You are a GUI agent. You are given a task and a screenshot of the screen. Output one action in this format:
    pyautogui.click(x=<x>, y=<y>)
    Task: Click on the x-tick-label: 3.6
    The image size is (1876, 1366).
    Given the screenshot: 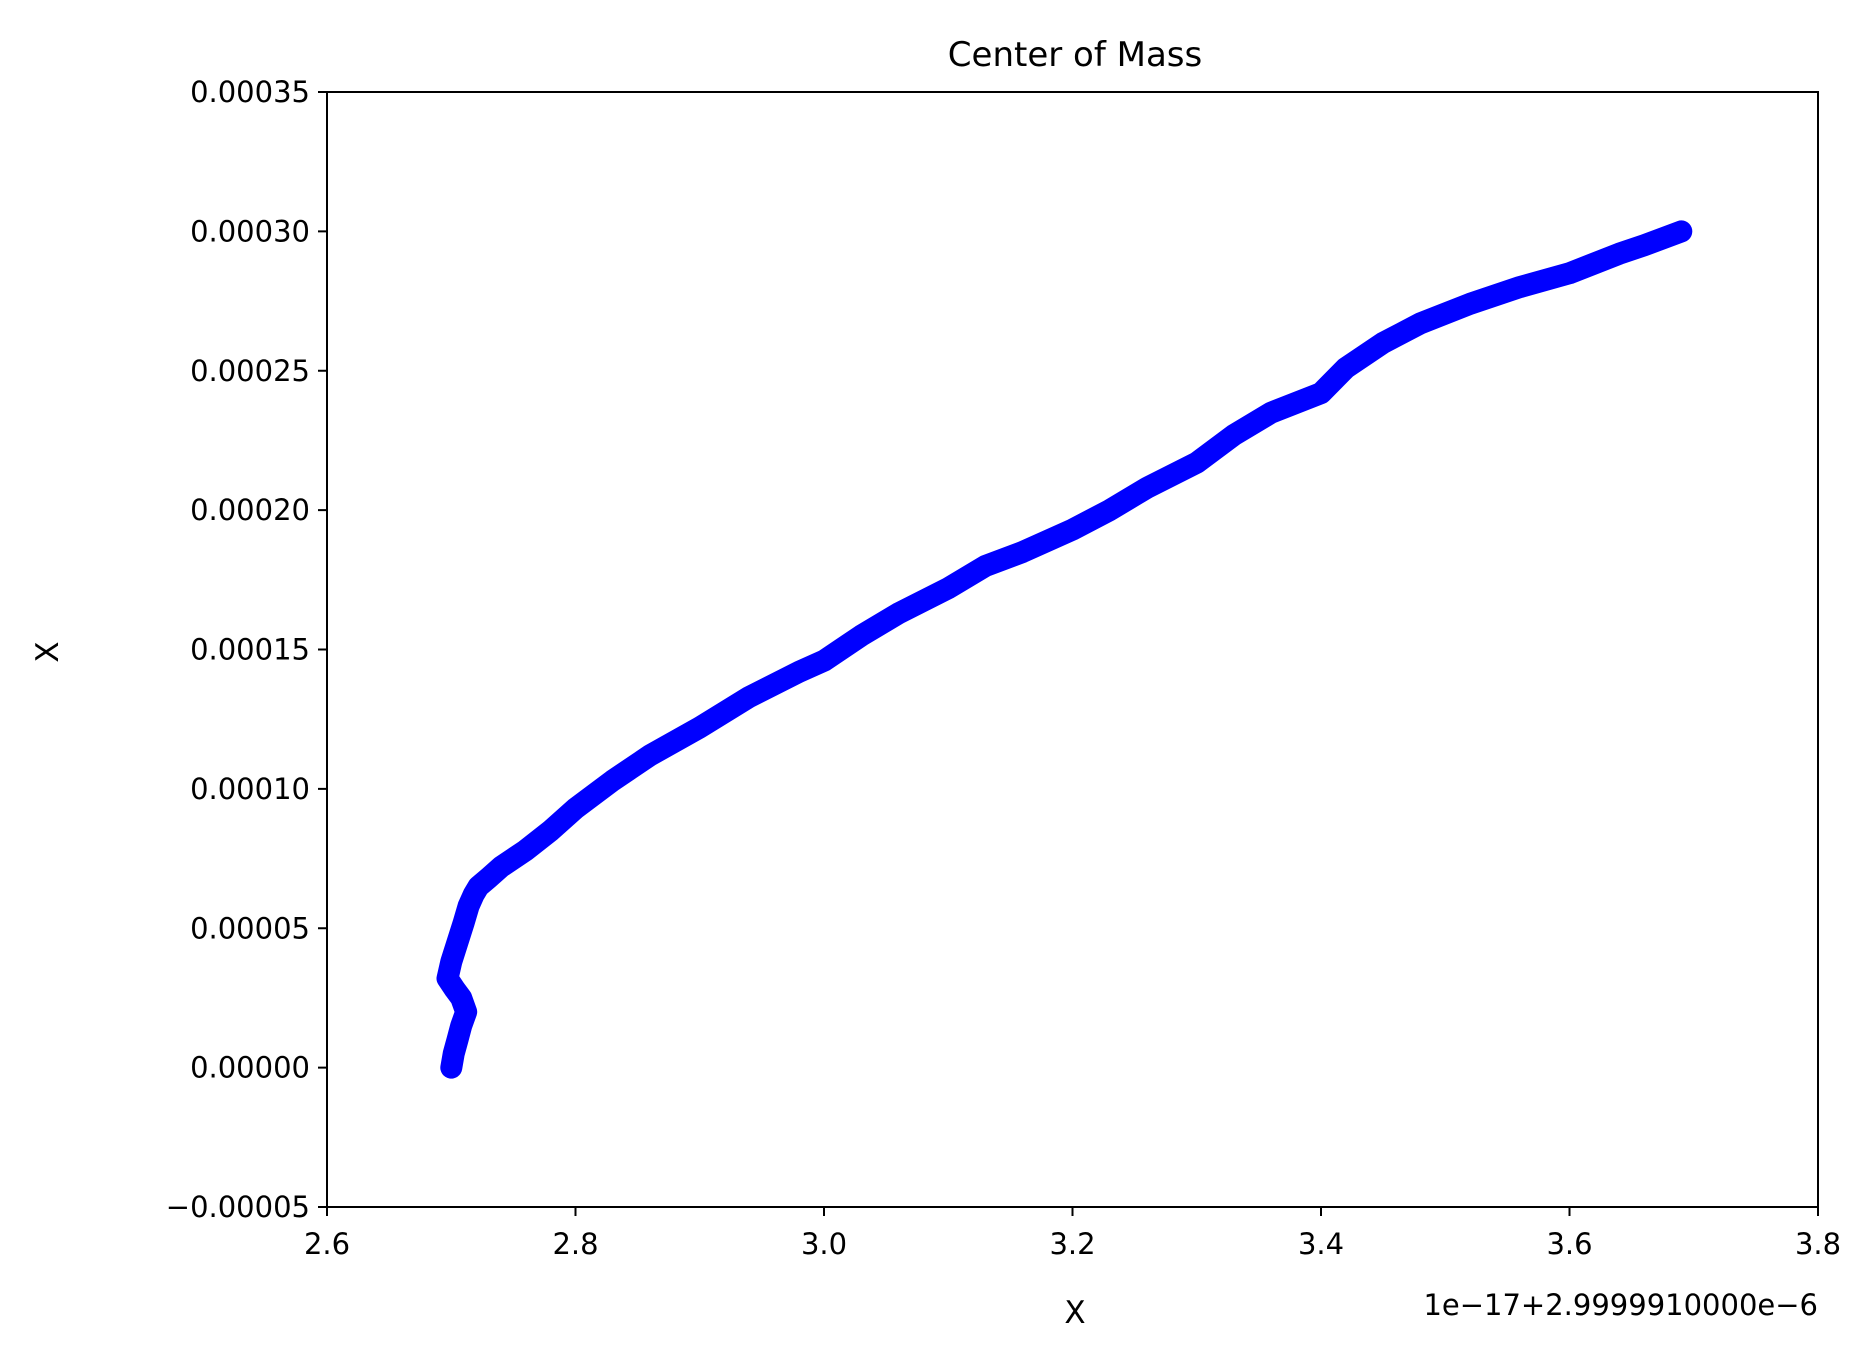 What is the action you would take?
    pyautogui.click(x=1569, y=1244)
    